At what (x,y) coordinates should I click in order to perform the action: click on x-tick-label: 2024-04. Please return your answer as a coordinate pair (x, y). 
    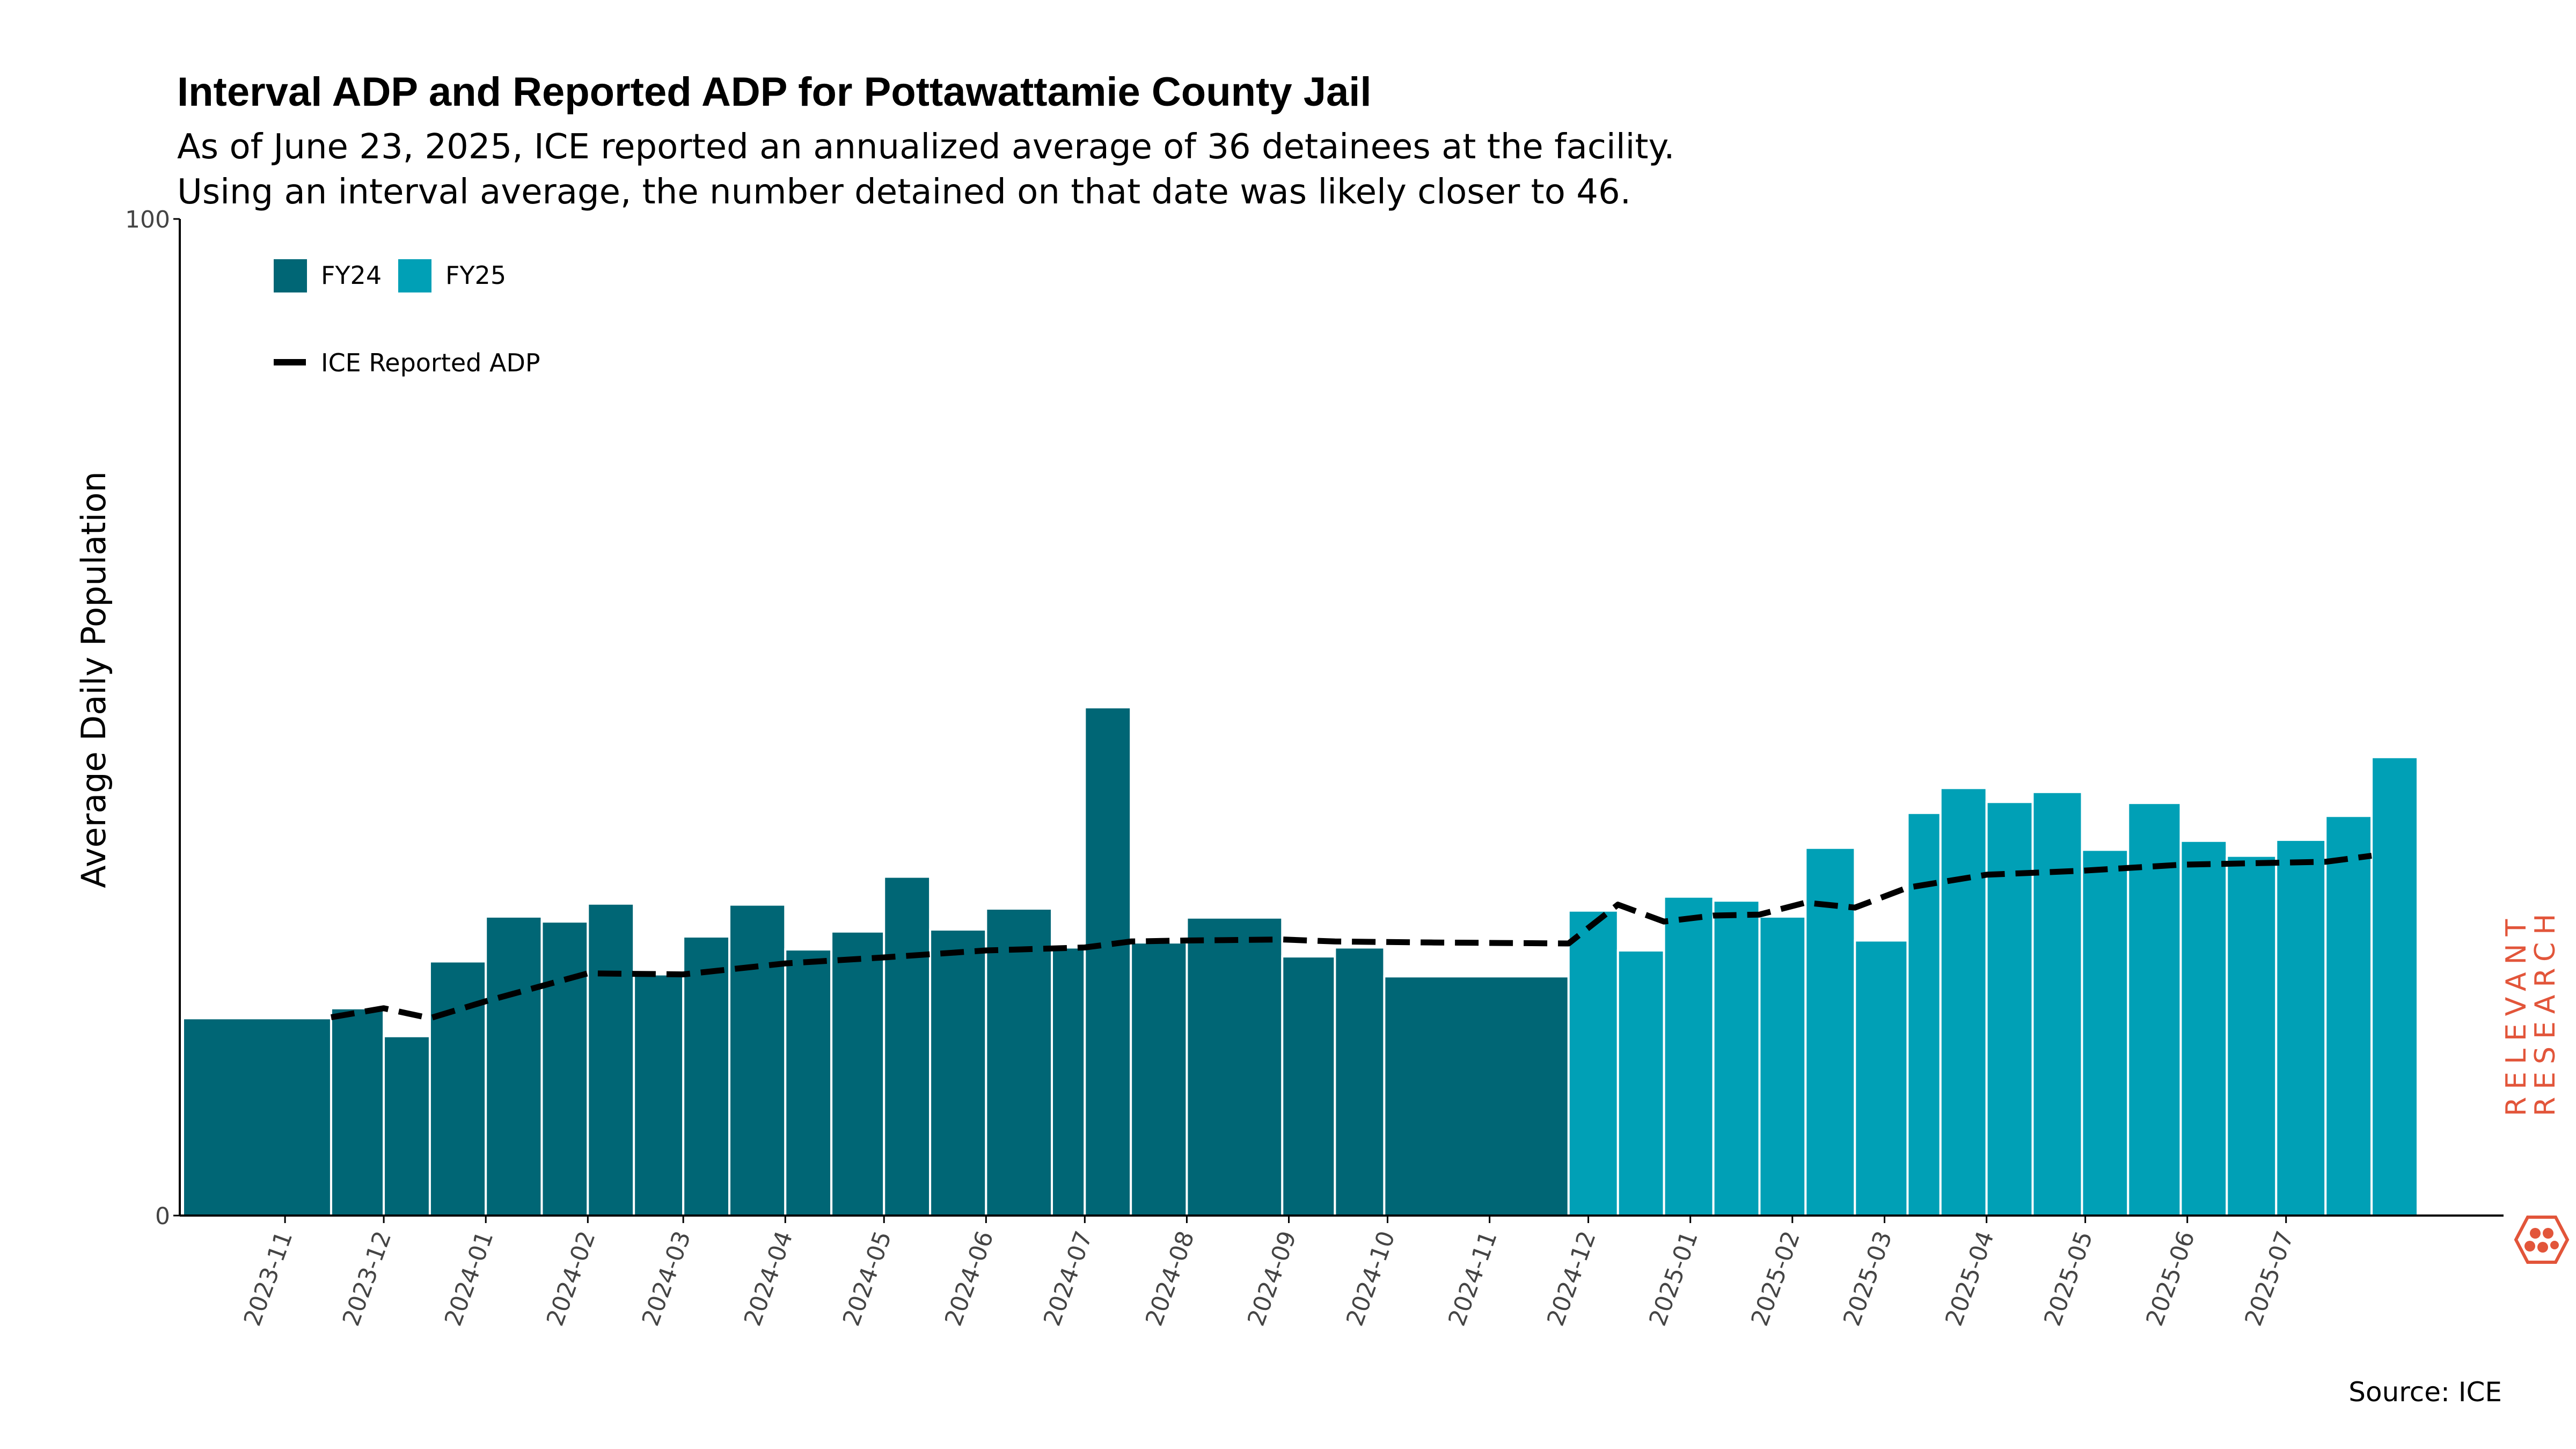
    Looking at the image, I should click on (769, 1278).